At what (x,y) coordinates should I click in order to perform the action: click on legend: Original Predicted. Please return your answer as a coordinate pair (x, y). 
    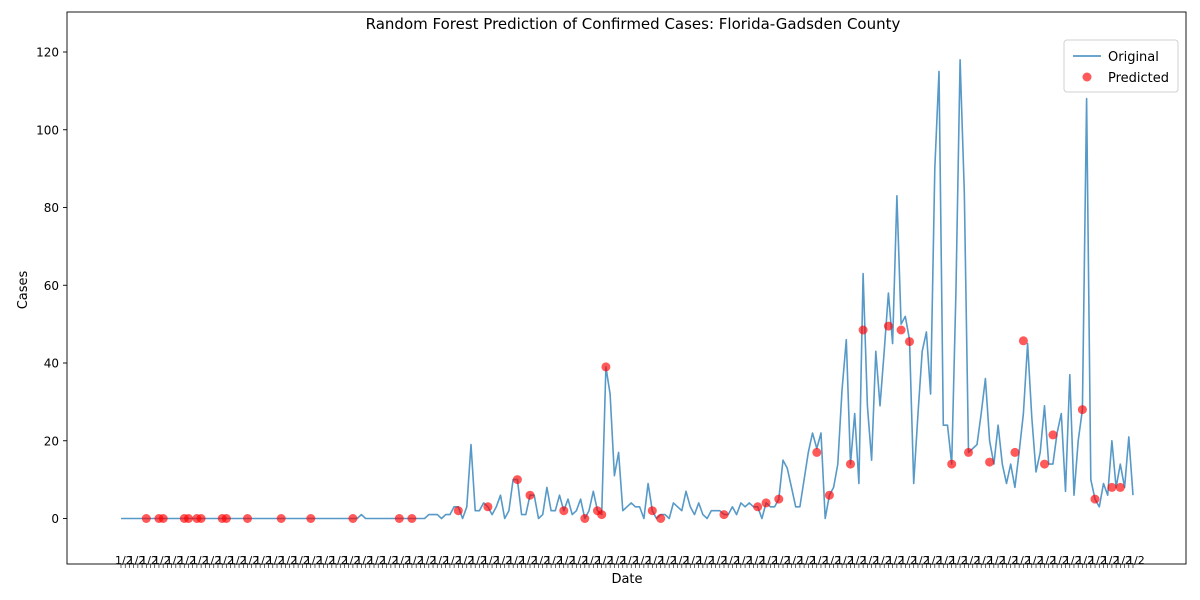
    Looking at the image, I should click on (1121, 66).